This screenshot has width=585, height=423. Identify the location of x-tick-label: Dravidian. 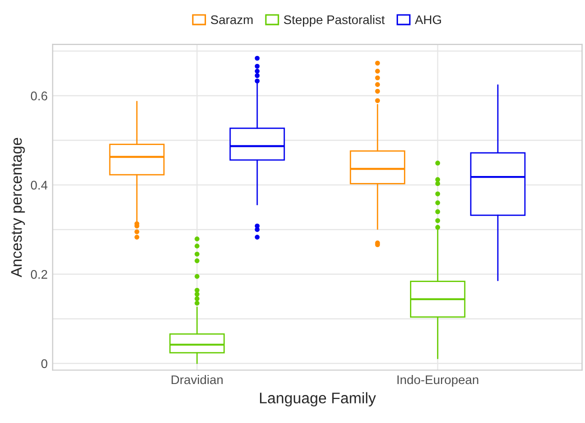
(197, 379).